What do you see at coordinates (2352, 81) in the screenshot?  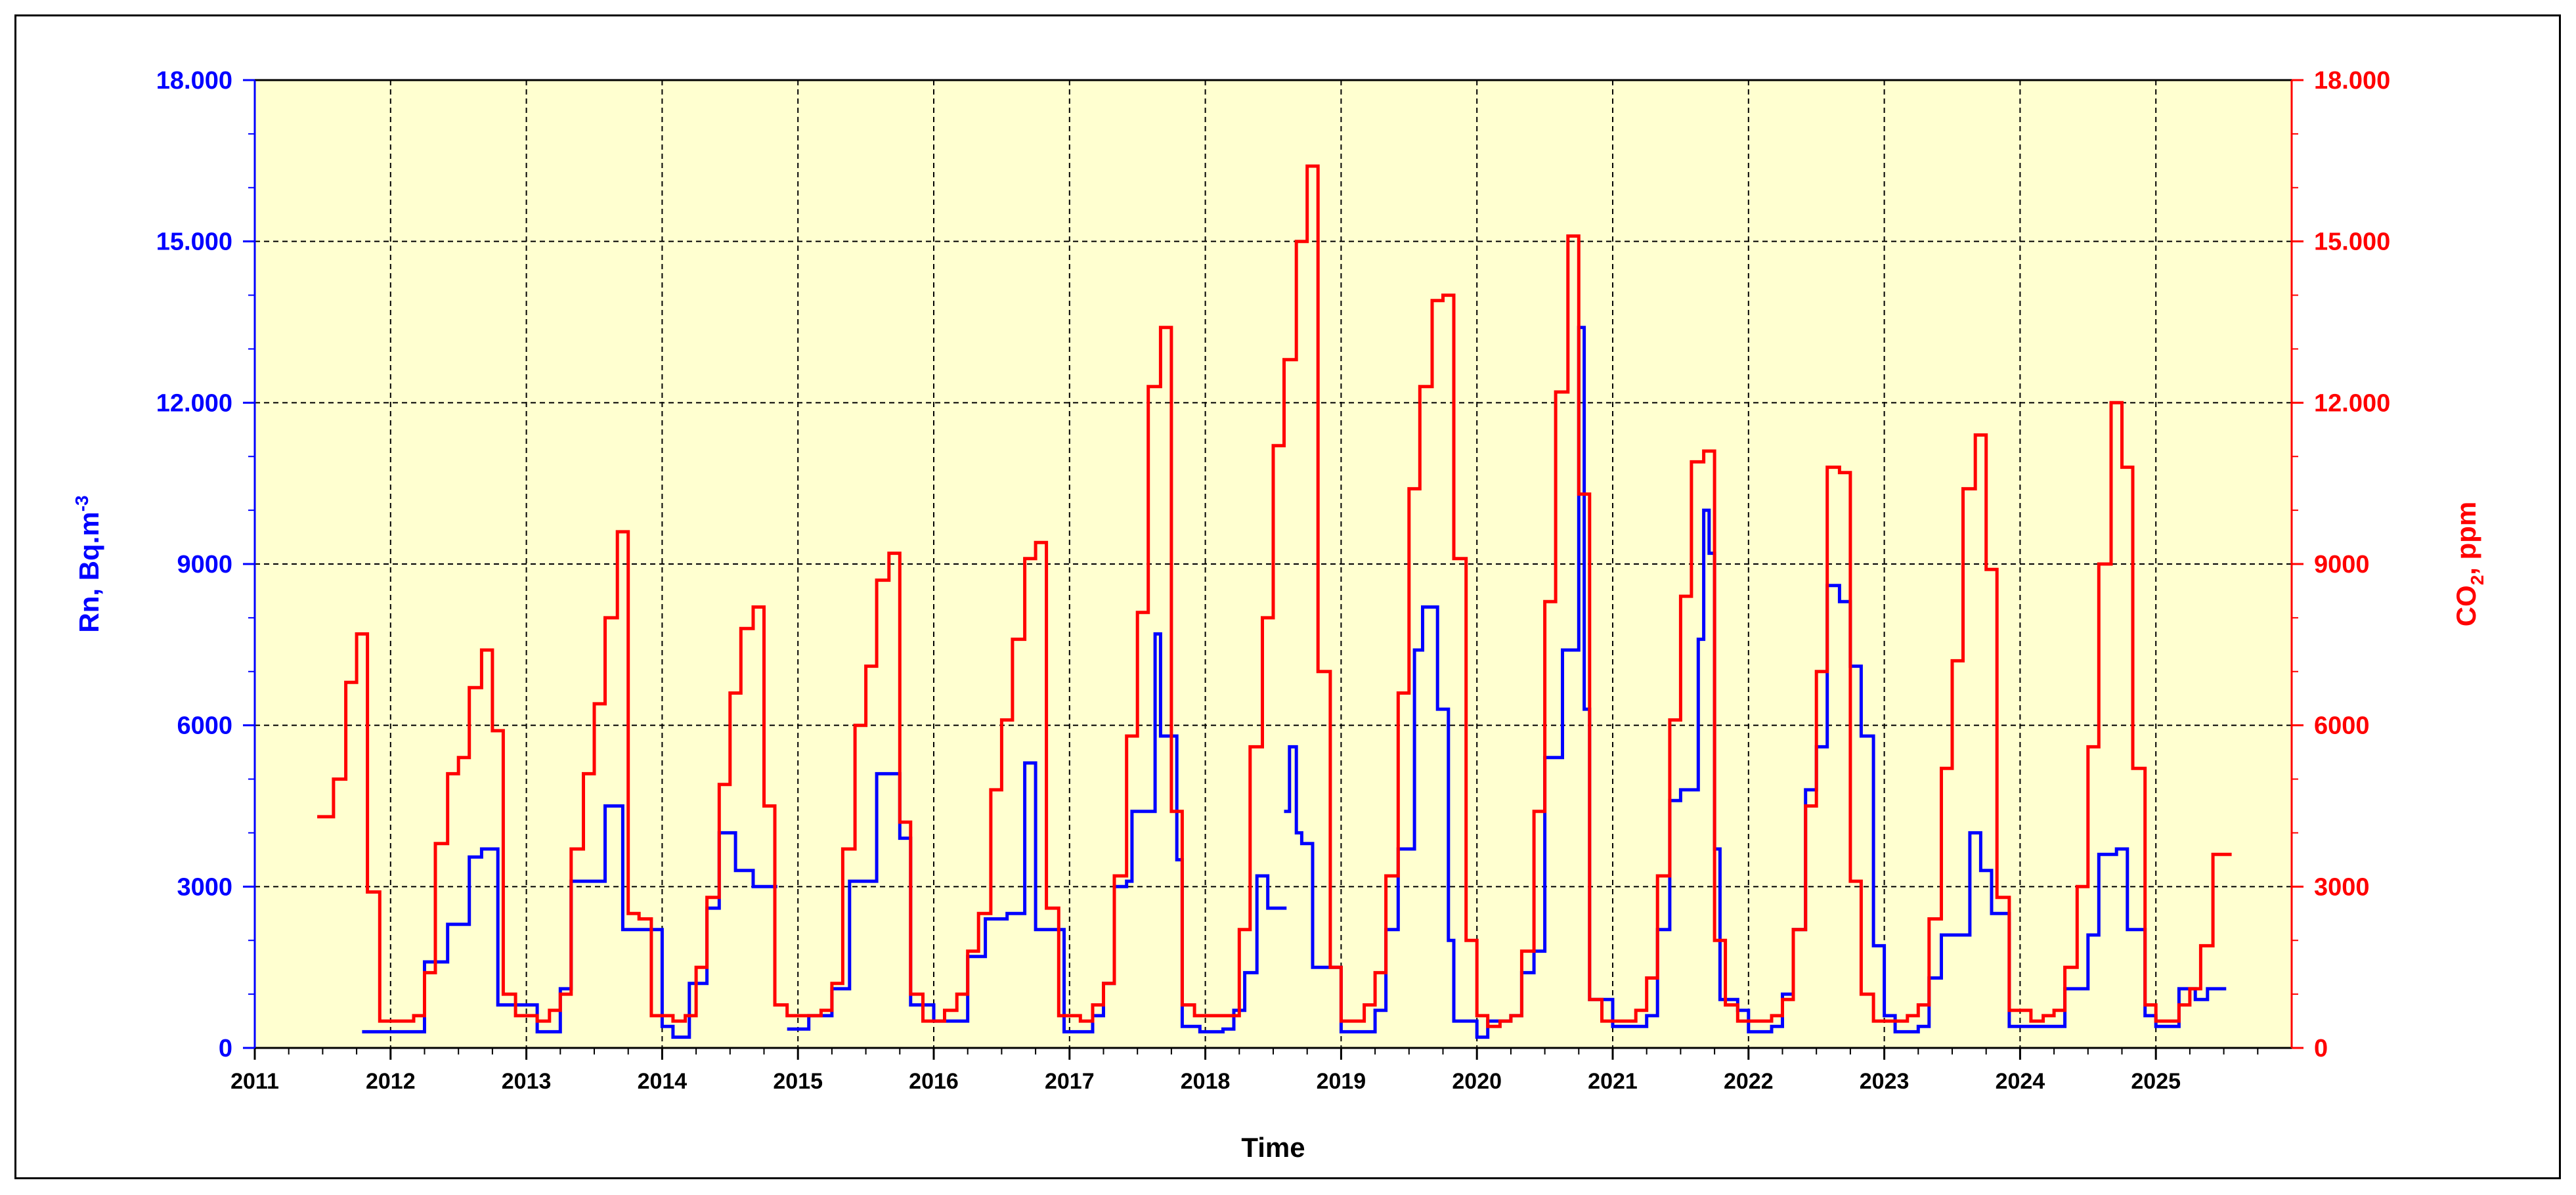 I see `y-right-tick-label: 18.000` at bounding box center [2352, 81].